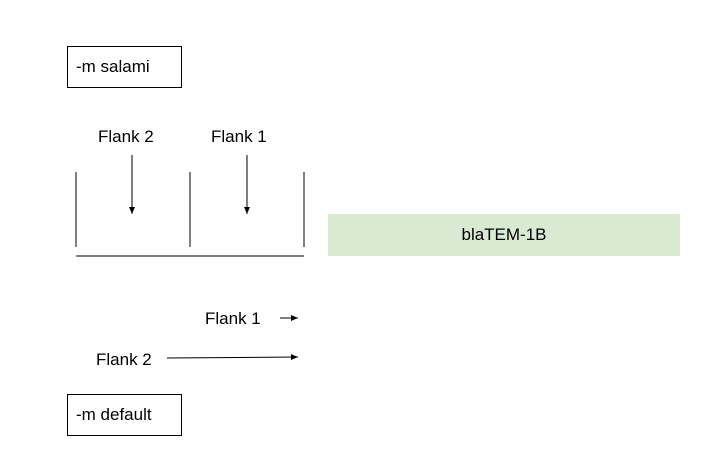 Image resolution: width=711 pixels, height=453 pixels. I want to click on salami-mode-box: -m salami, so click(124, 67).